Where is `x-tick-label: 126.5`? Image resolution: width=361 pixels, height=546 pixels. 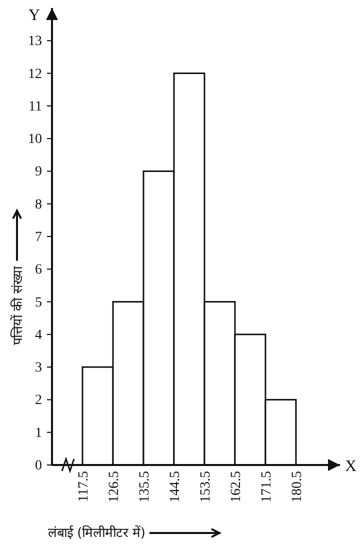
x-tick-label: 126.5 is located at coordinates (114, 486).